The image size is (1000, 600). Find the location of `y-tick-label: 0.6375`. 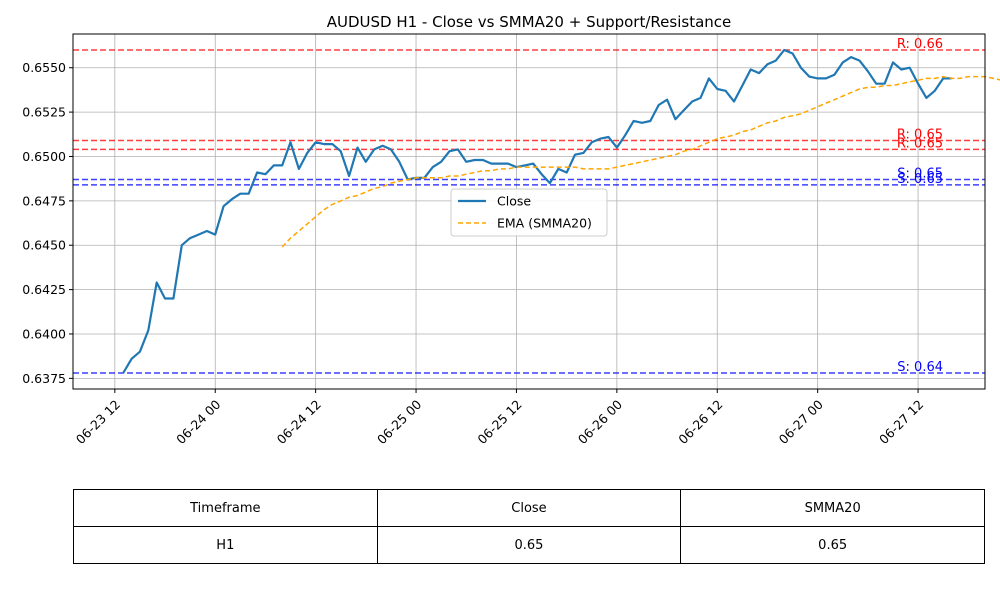

y-tick-label: 0.6375 is located at coordinates (44, 378).